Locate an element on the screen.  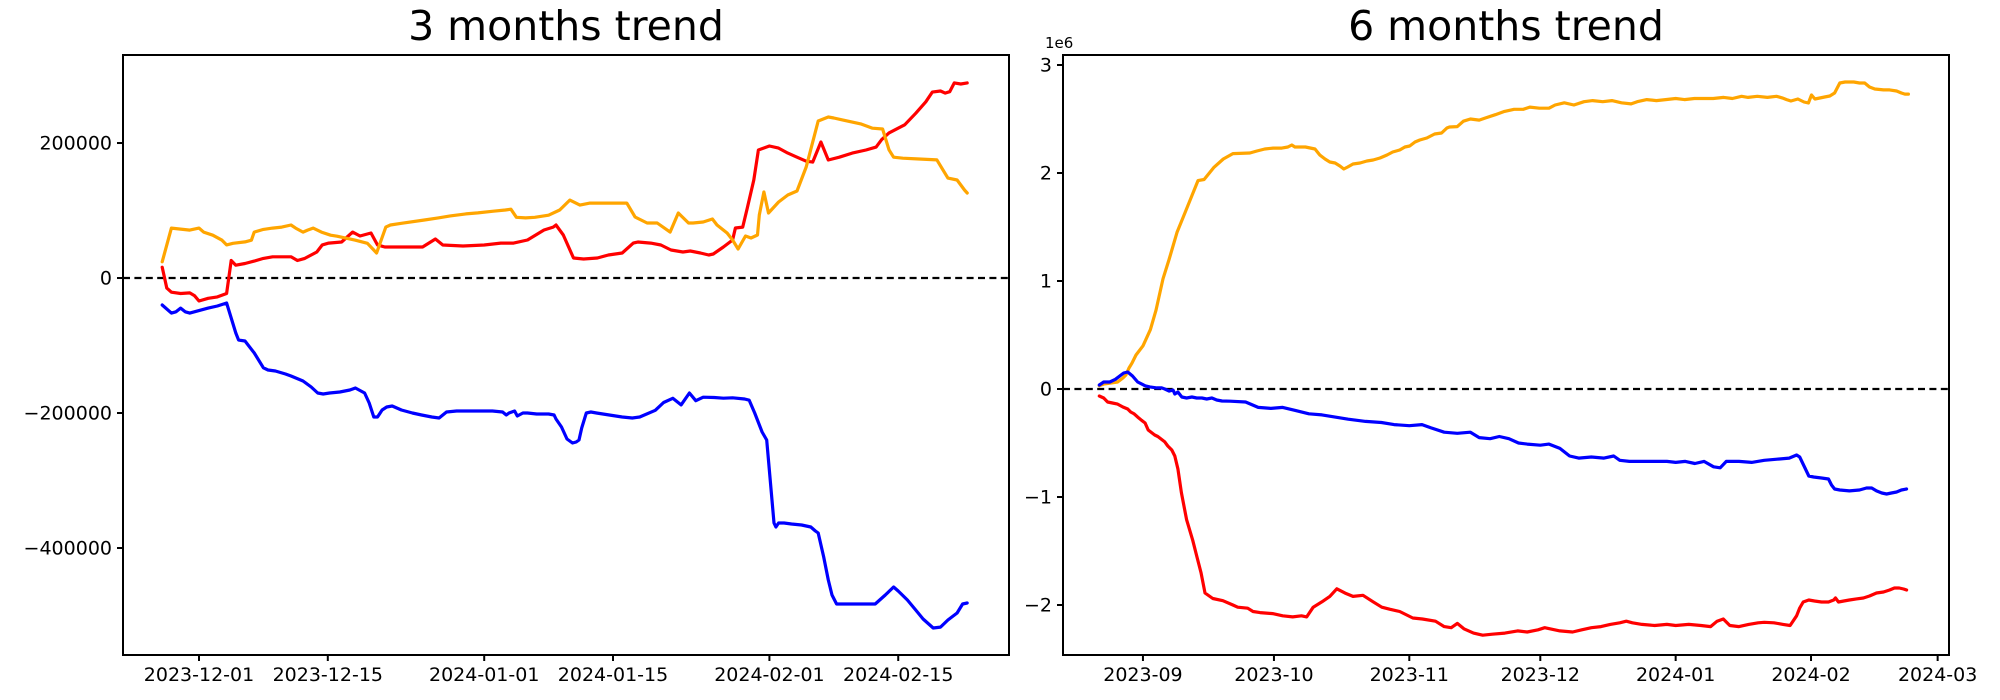
y-tick-label: −400000 is located at coordinates (68, 549).